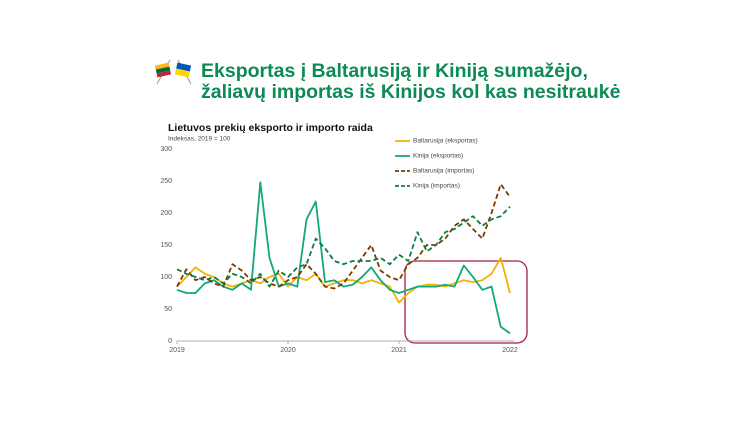  Describe the element at coordinates (168, 309) in the screenshot. I see `y-tick-label: 50` at that location.